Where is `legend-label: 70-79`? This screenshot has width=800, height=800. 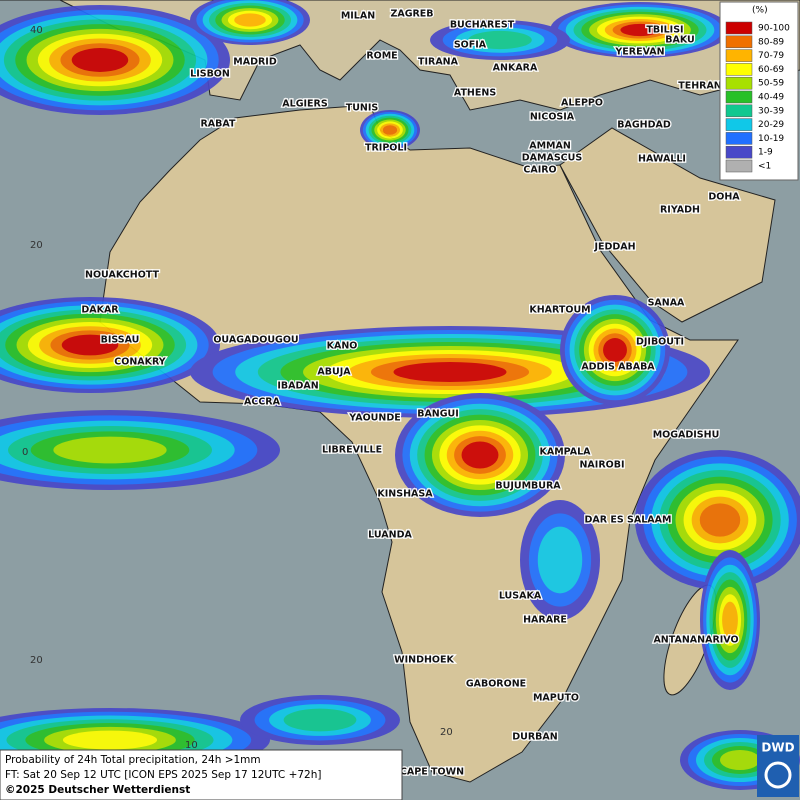
legend-label: 70-79 is located at coordinates (771, 56).